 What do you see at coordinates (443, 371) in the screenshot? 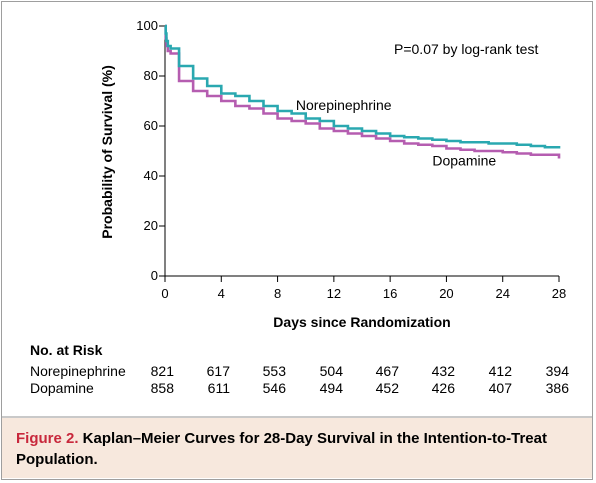
I see `risk-cell: 432` at bounding box center [443, 371].